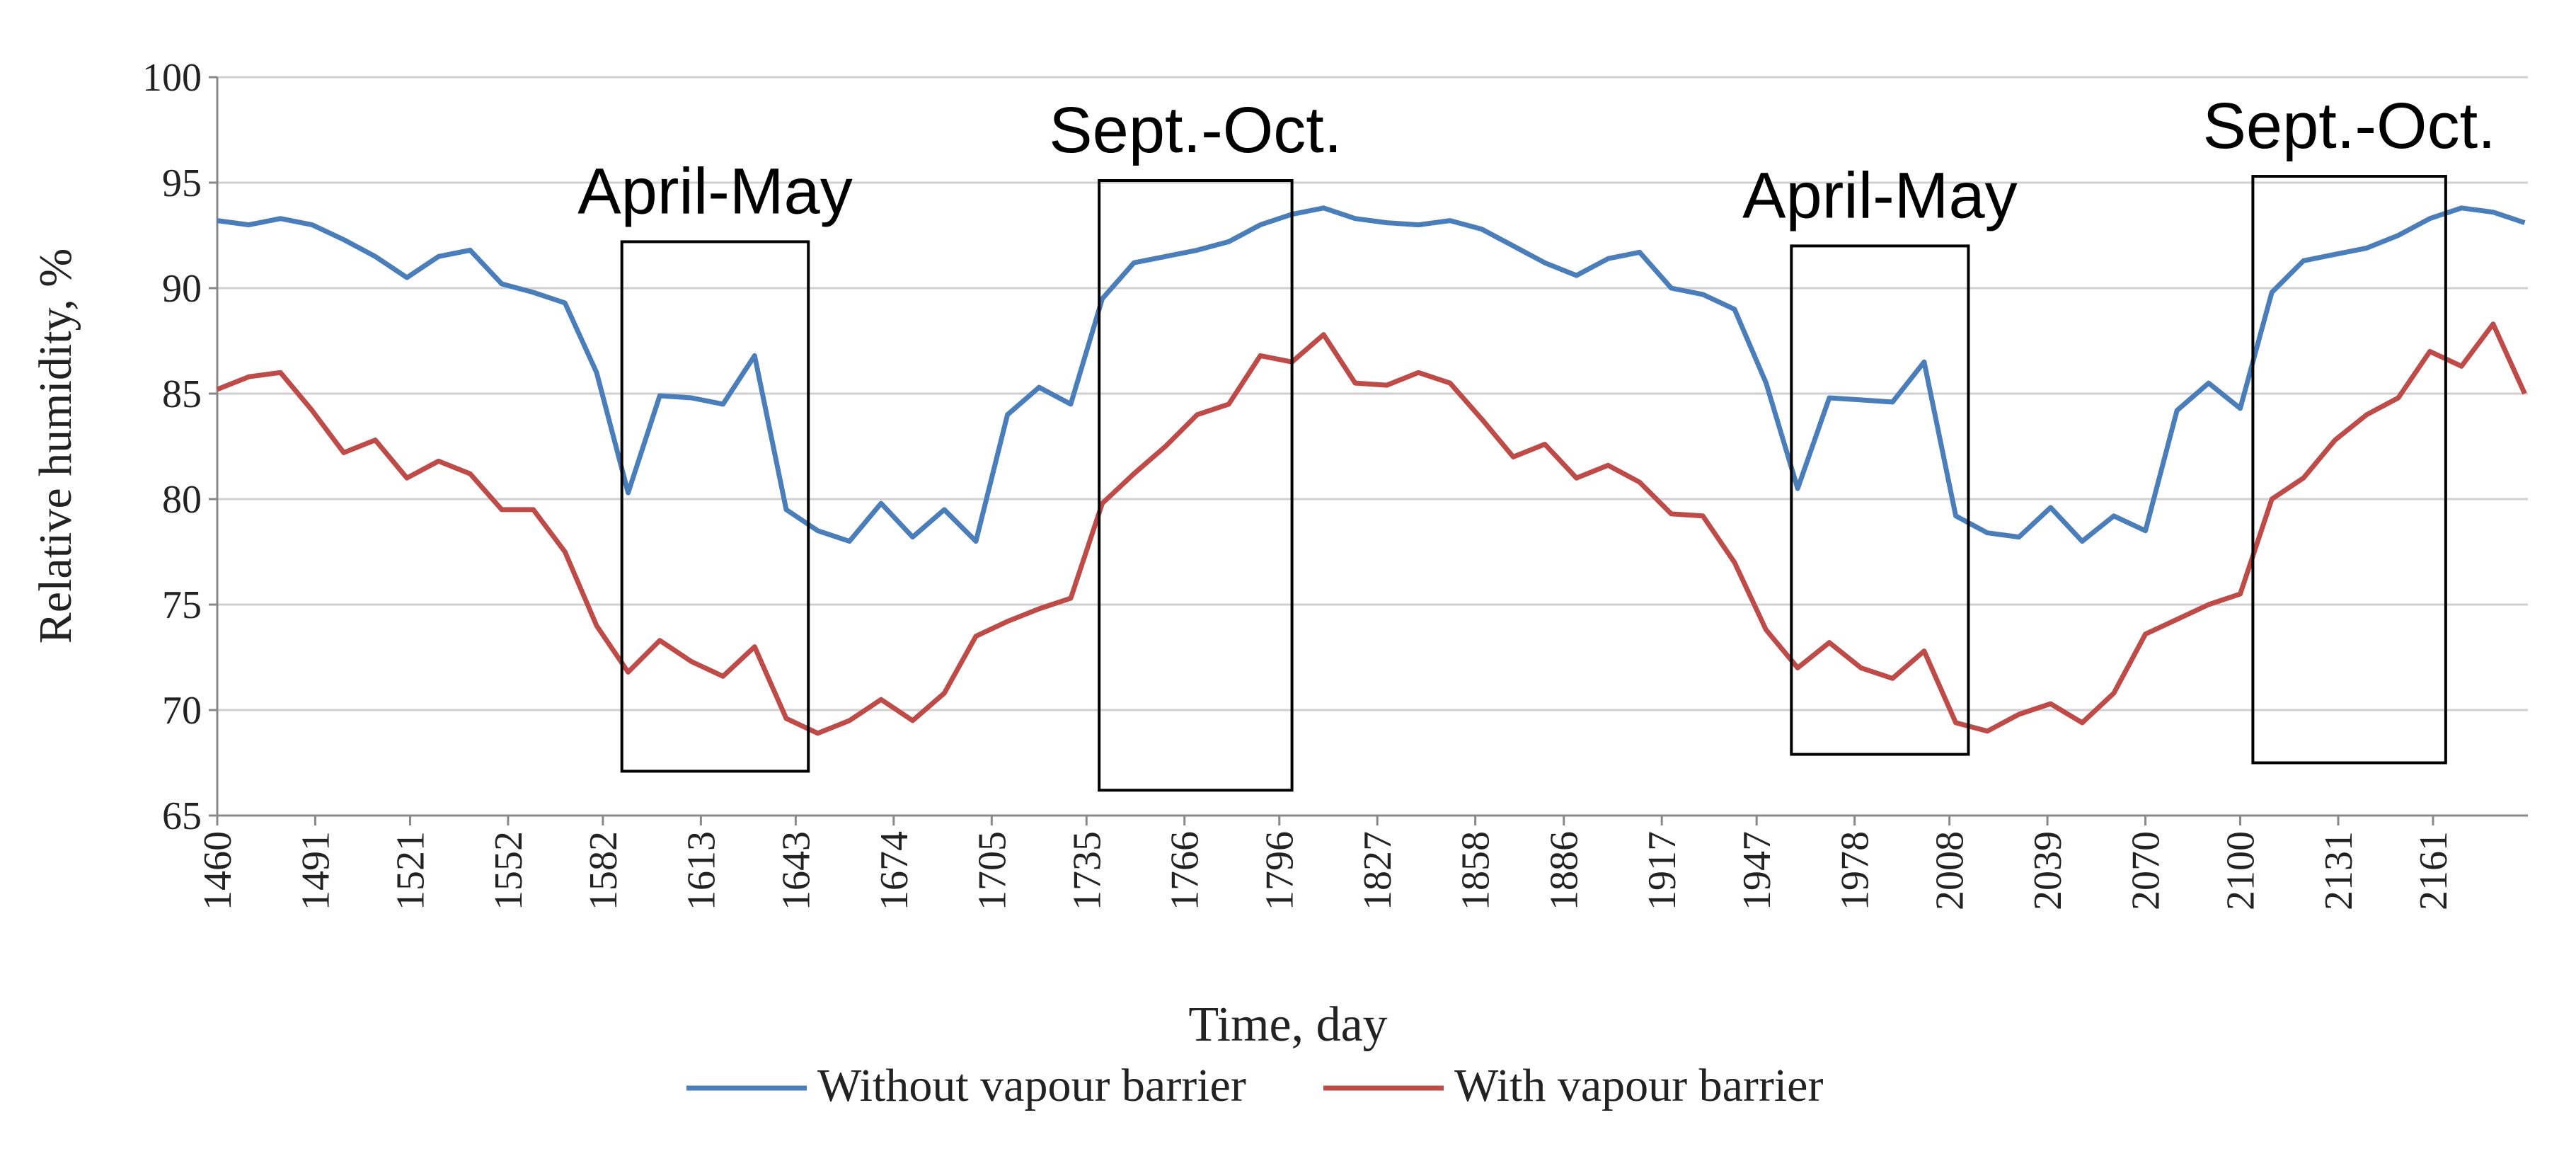  Describe the element at coordinates (2048, 870) in the screenshot. I see `x-tick-label: 2039` at that location.